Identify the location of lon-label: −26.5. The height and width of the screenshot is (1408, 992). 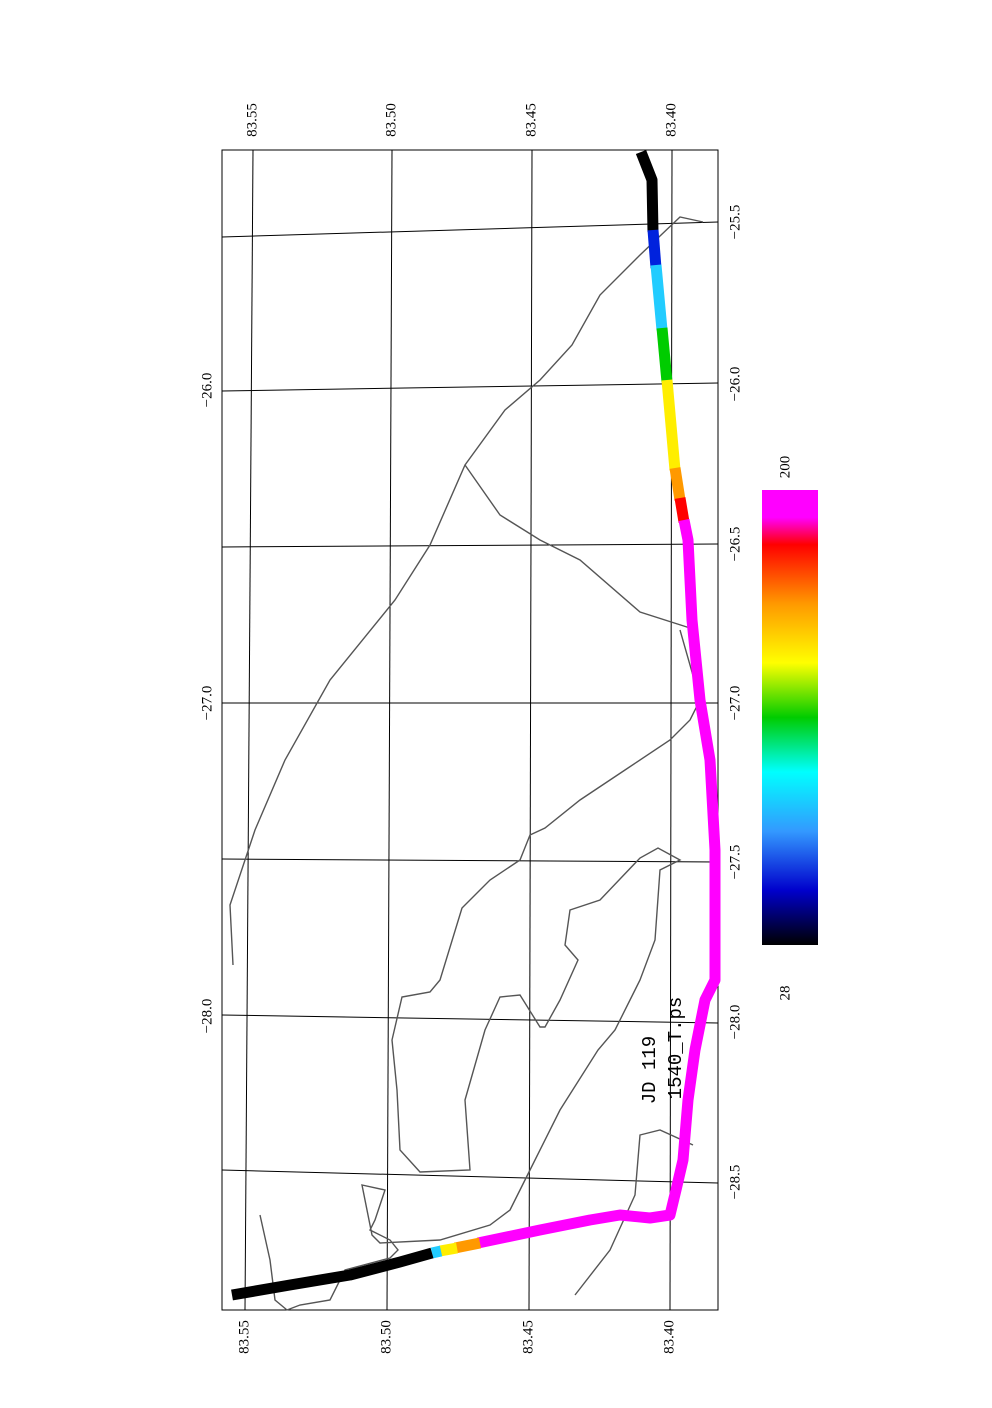
(735, 544).